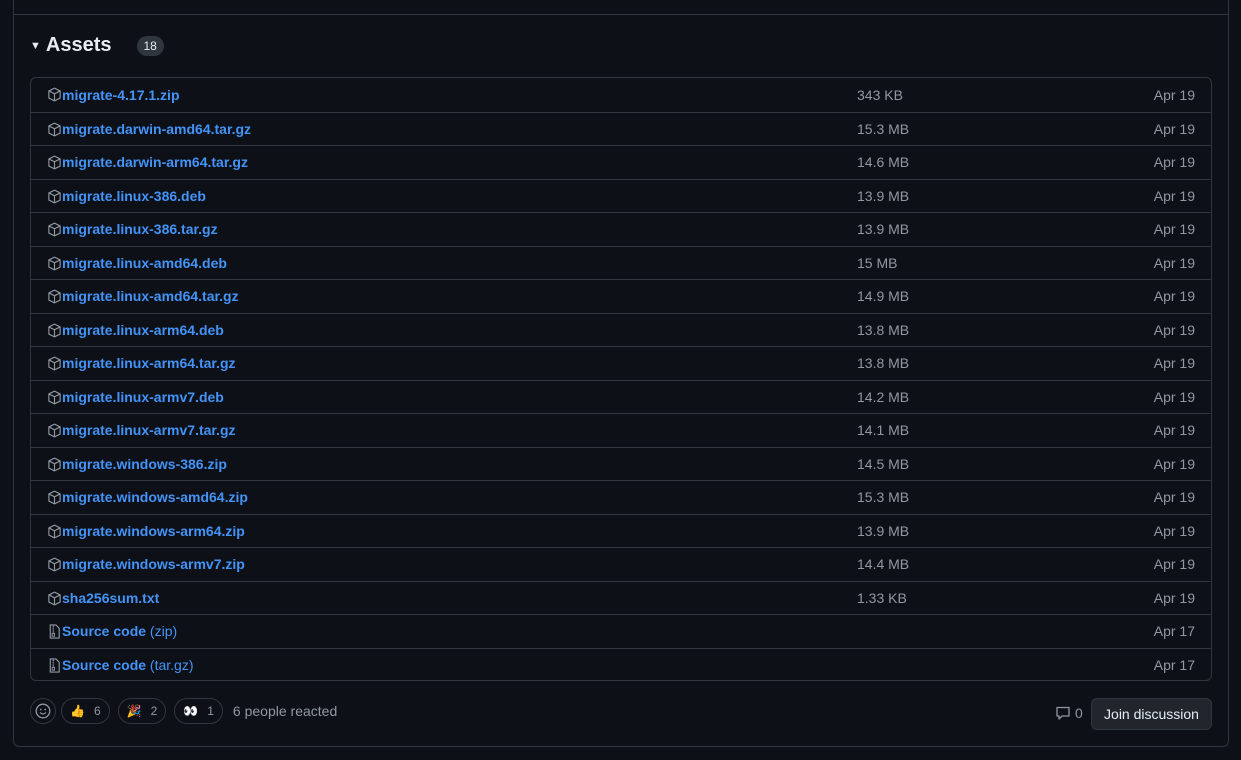 The height and width of the screenshot is (760, 1241). I want to click on asset-row: Source code (zip) Apr 17, so click(621, 631).